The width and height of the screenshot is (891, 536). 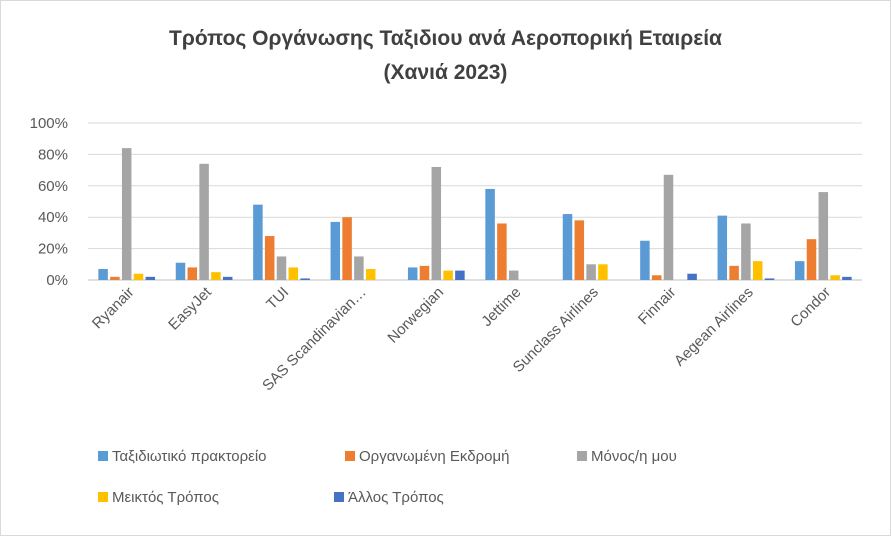 What do you see at coordinates (190, 308) in the screenshot?
I see `x-tick-label: EasyJet` at bounding box center [190, 308].